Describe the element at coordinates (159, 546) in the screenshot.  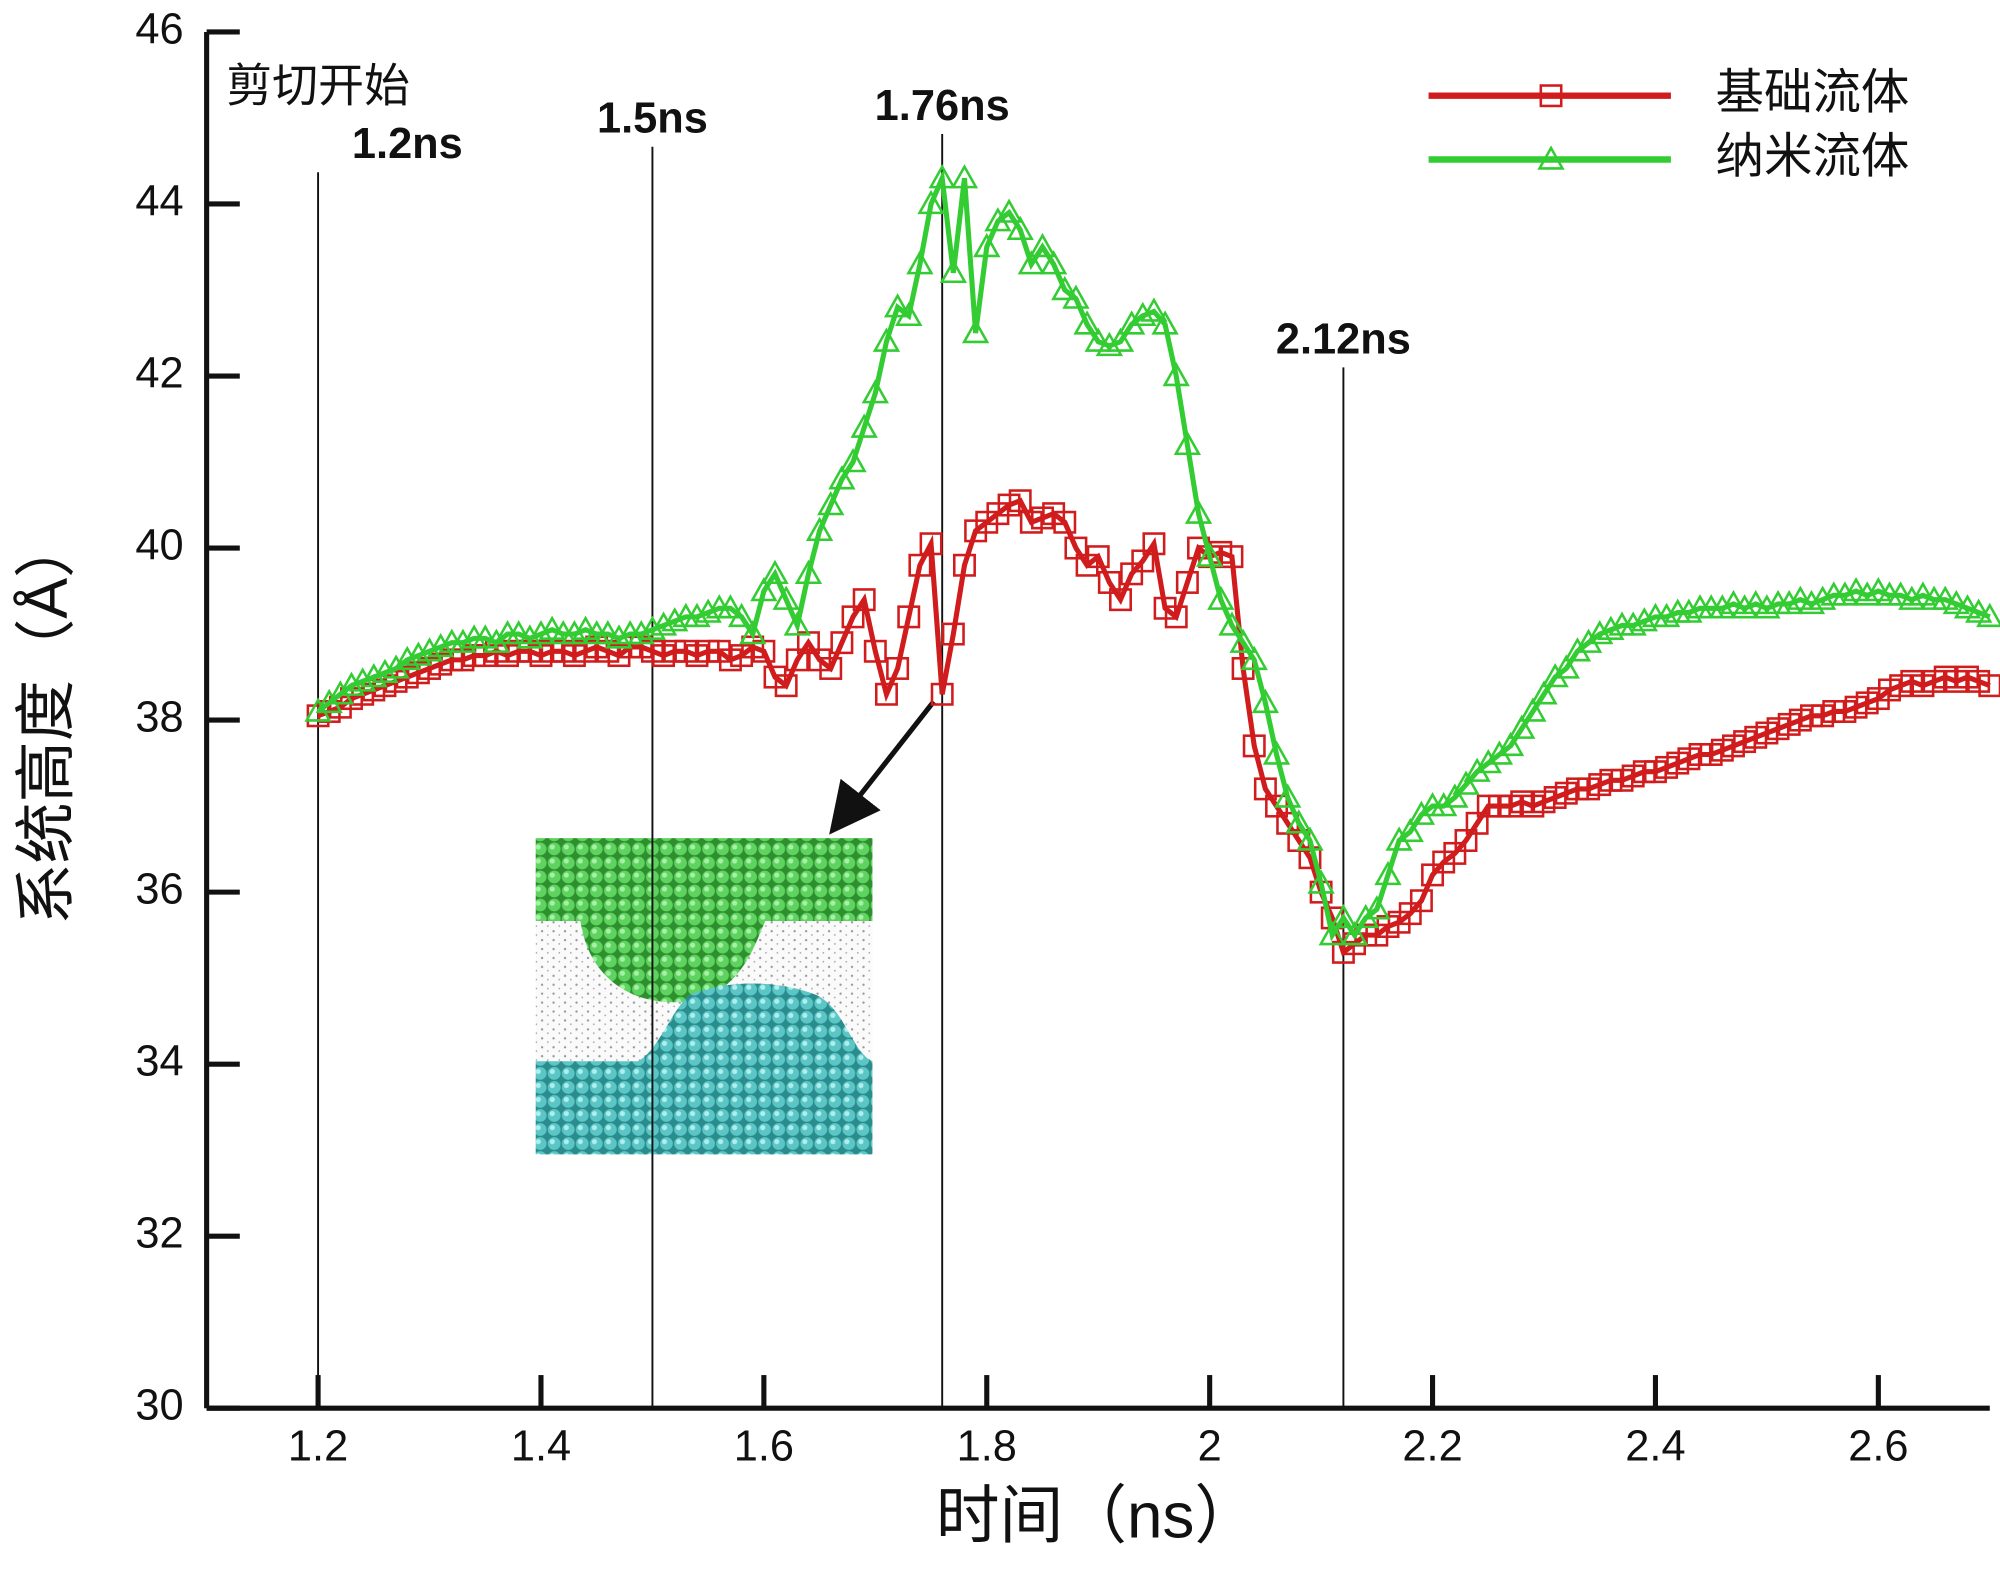
I see `y-tick-label: 40` at that location.